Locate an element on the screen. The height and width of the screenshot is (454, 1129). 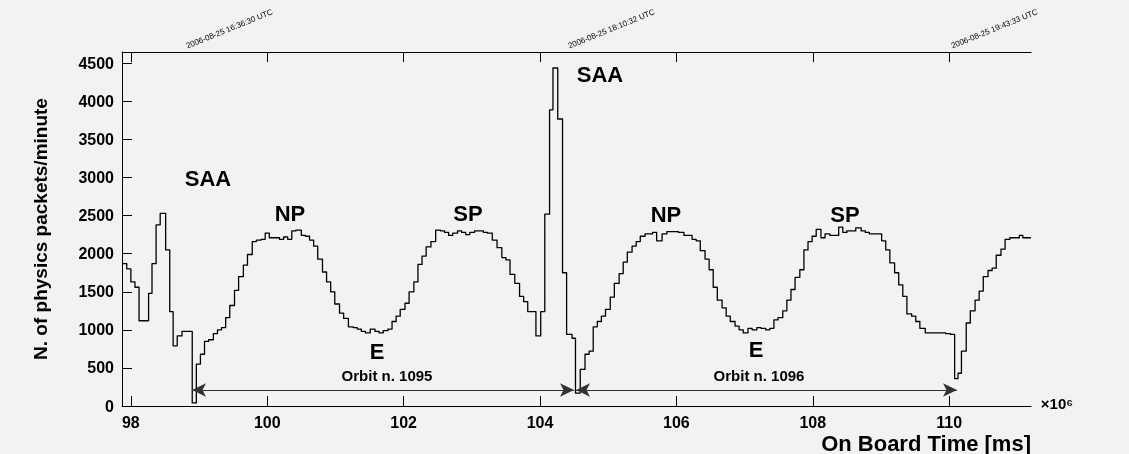
x-tick-label: 106 is located at coordinates (676, 422).